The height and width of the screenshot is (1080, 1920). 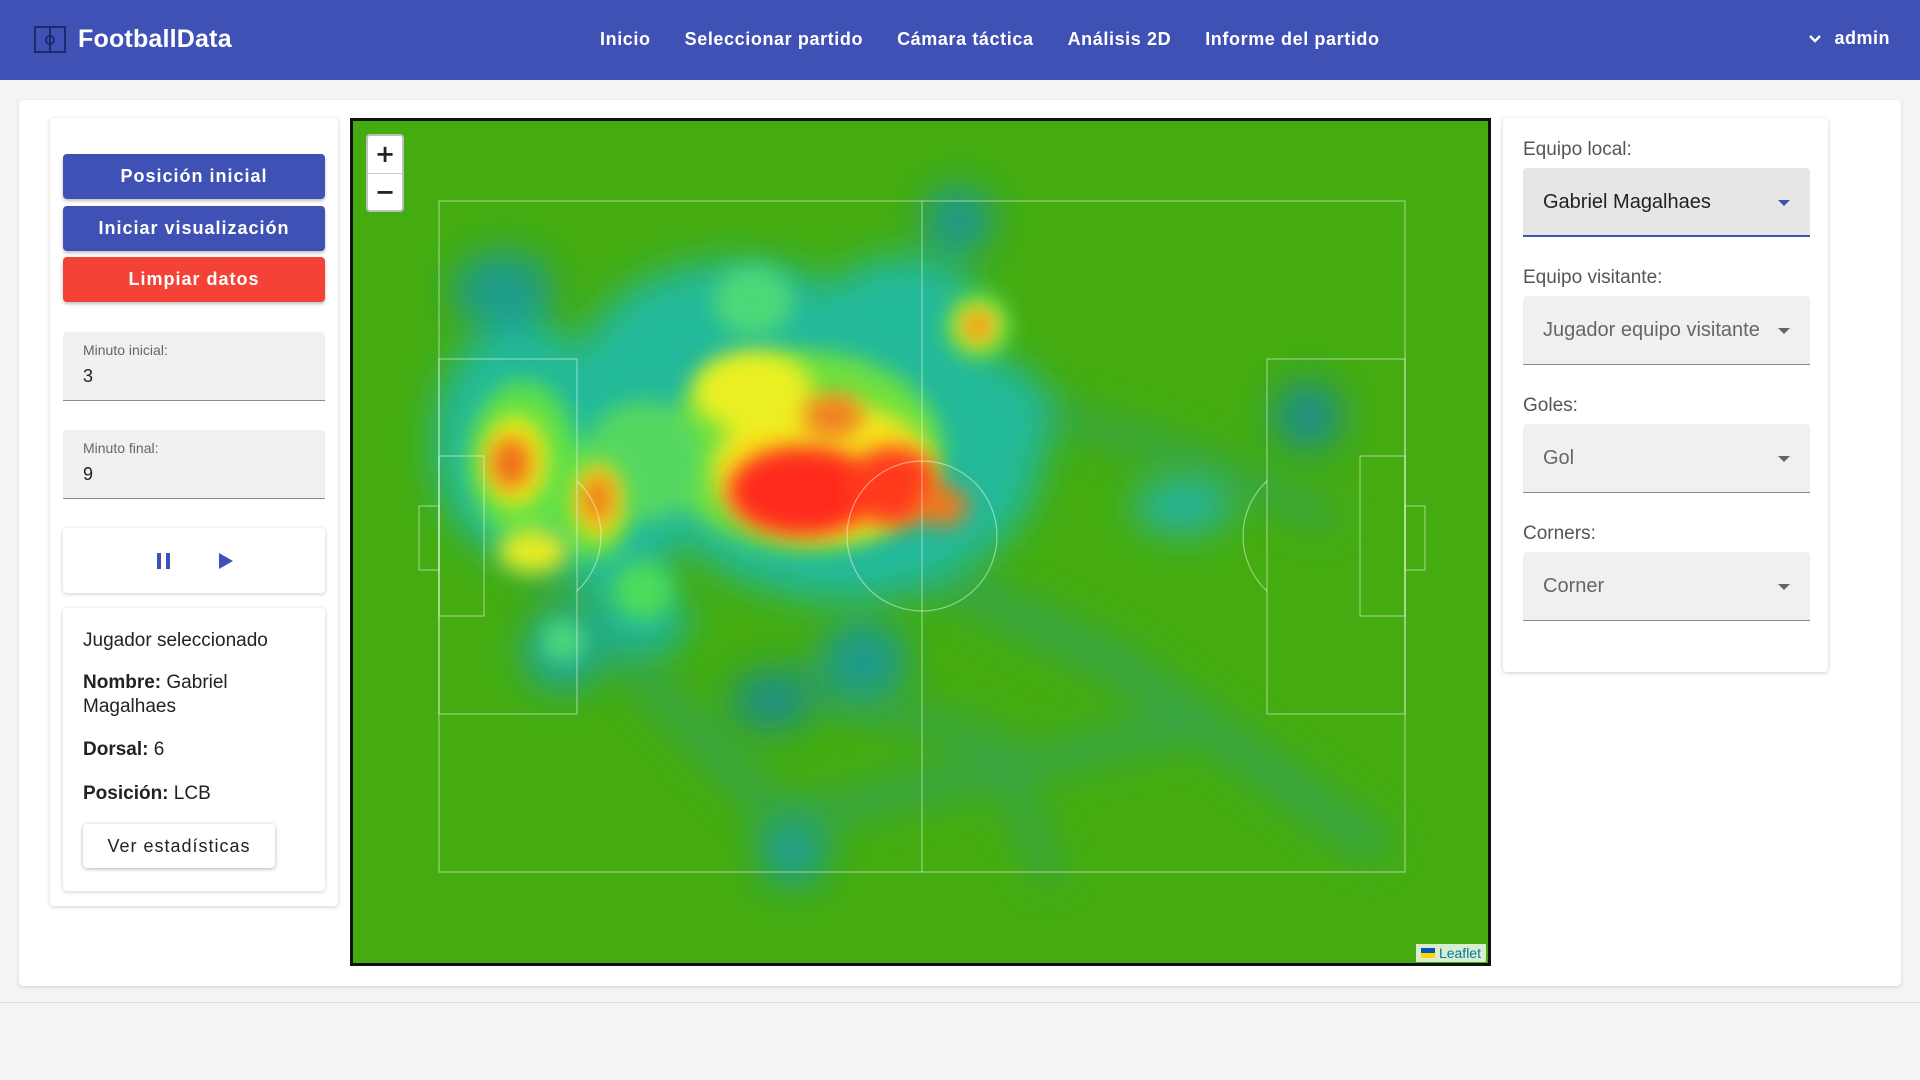 I want to click on brand: FootballData, so click(x=133, y=39).